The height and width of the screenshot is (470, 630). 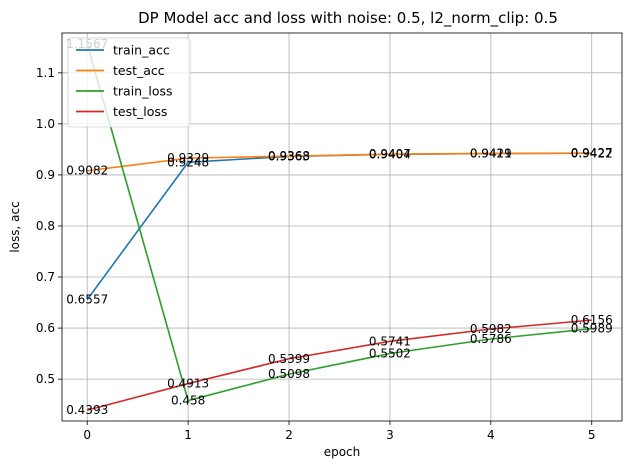 I want to click on legend: train_acc test_acc train_loss test_loss, so click(x=129, y=82).